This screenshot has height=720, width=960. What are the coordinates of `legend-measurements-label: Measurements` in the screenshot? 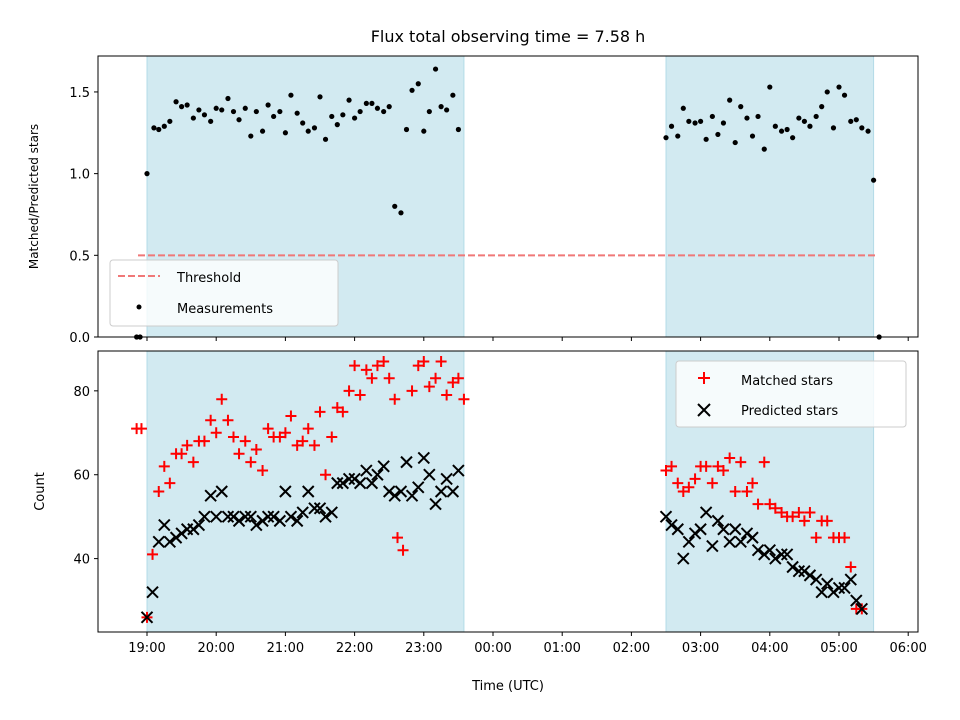 It's located at (225, 309).